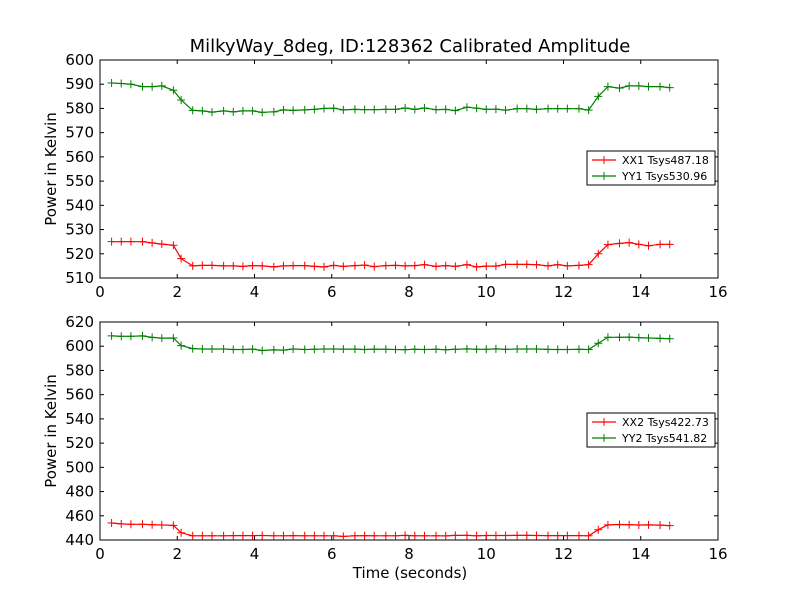 The image size is (800, 600). I want to click on y-tick-label: 510, so click(79, 278).